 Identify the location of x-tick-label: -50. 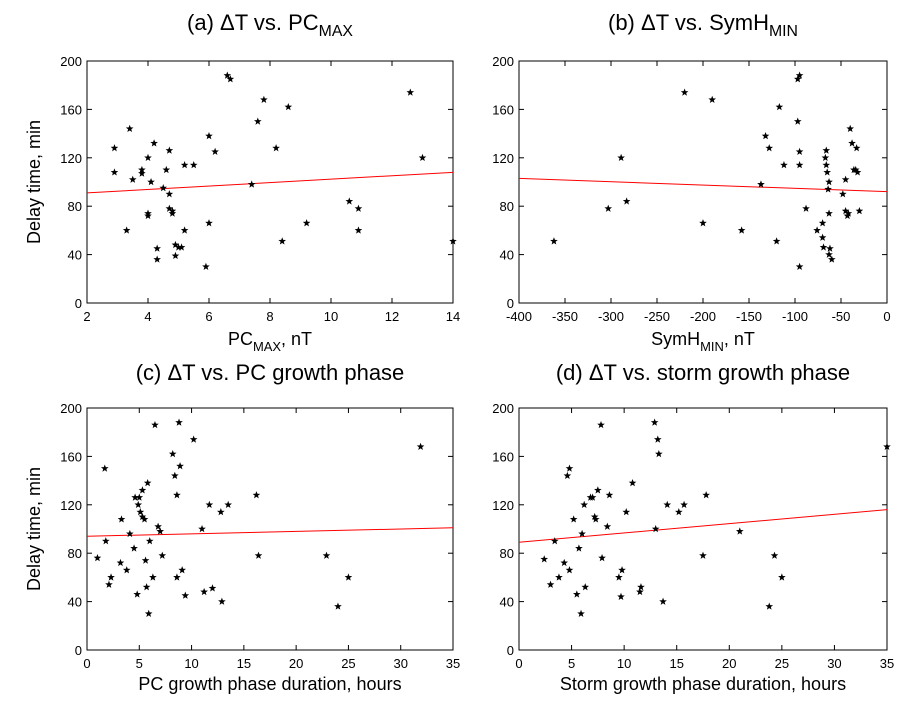
(841, 316).